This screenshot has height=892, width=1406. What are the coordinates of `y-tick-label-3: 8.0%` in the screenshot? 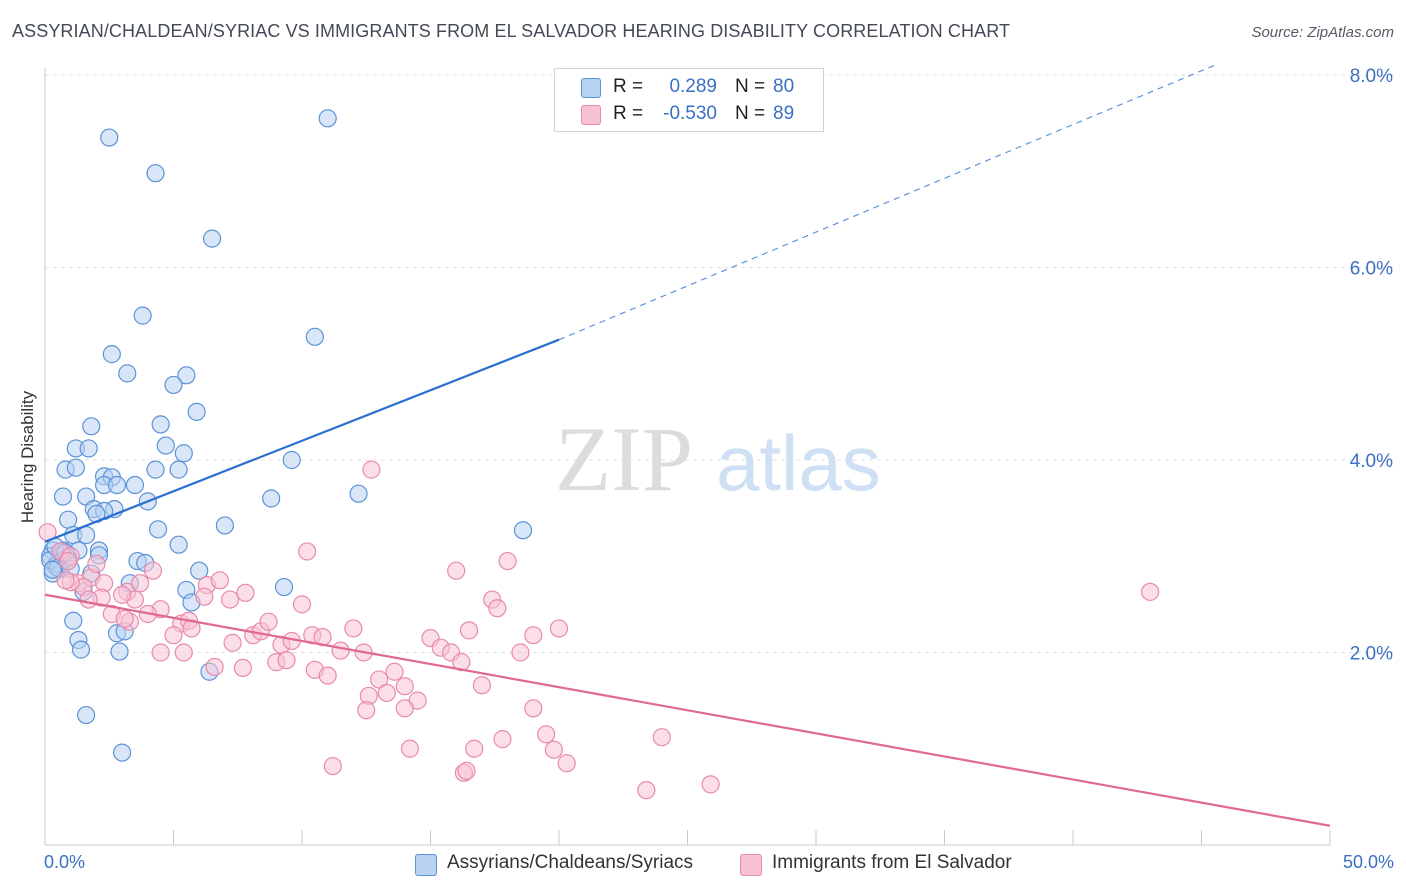 It's located at (1371, 76).